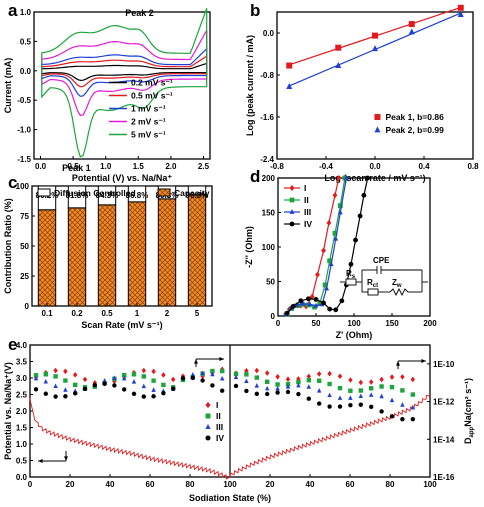 The height and width of the screenshot is (507, 484). Describe the element at coordinates (137, 313) in the screenshot. I see `x-tick-label: 1` at that location.